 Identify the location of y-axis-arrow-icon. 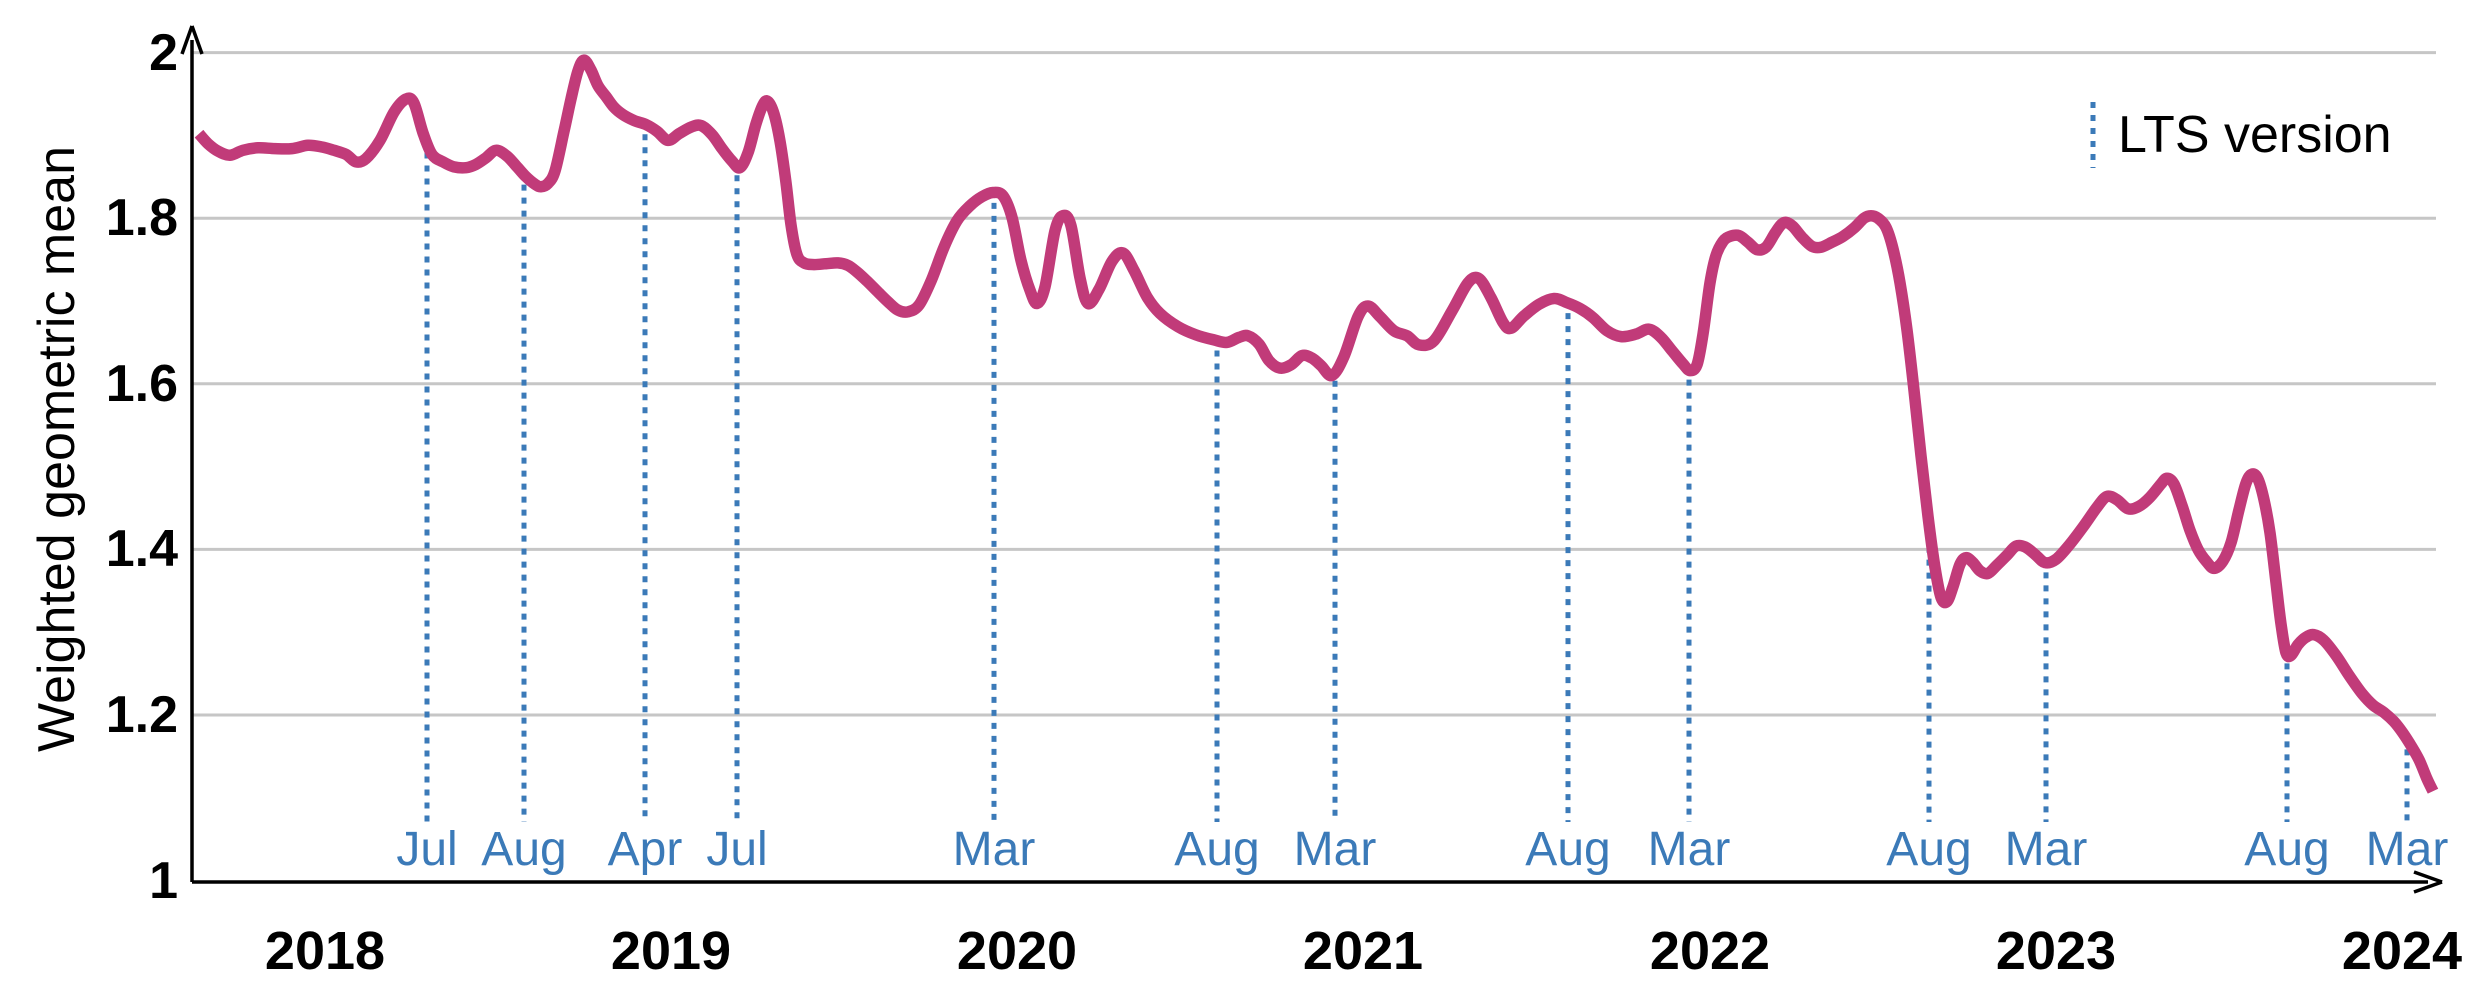
(192, 40).